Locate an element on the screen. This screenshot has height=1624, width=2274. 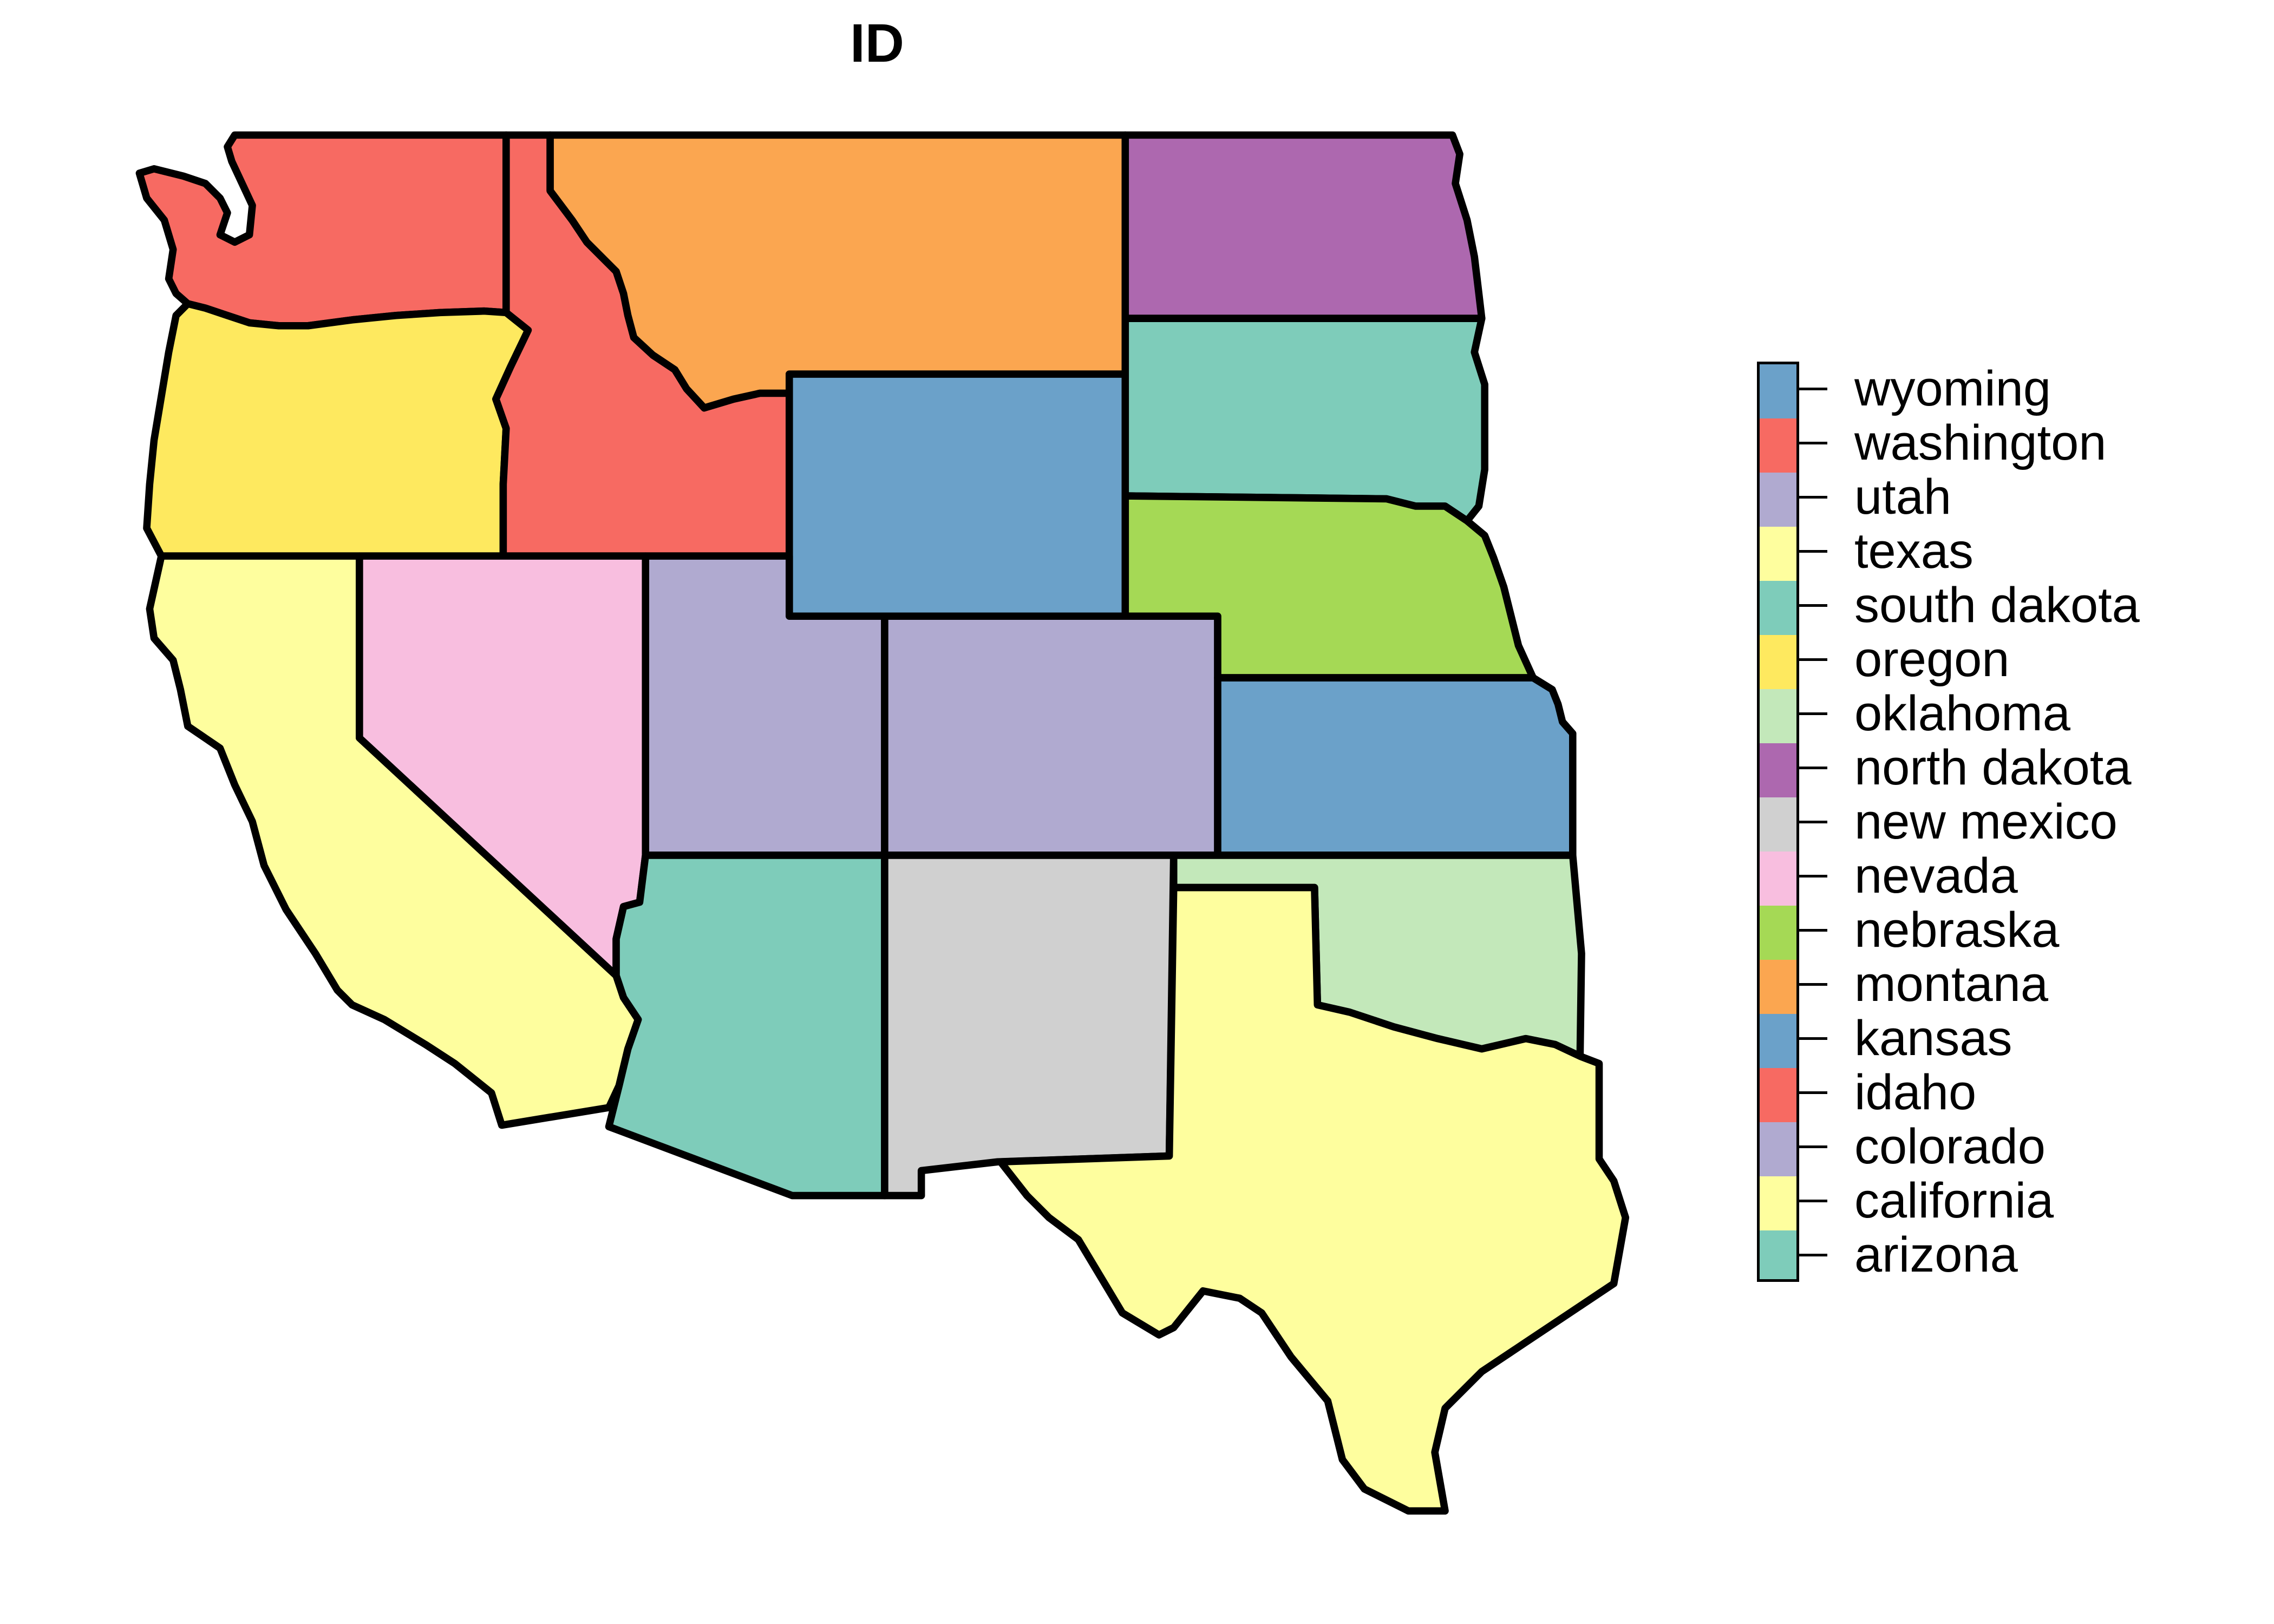
legend-item: washington is located at coordinates (2021, 443).